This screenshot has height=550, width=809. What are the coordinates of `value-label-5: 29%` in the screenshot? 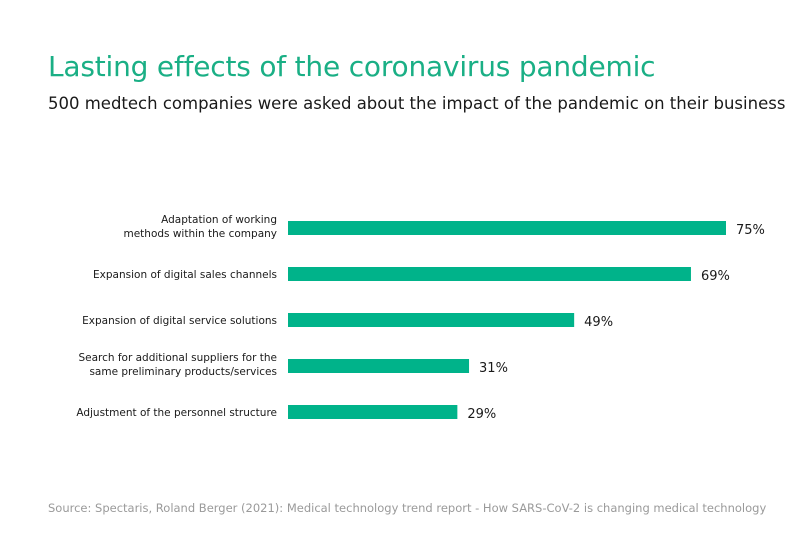 It's located at (481, 414).